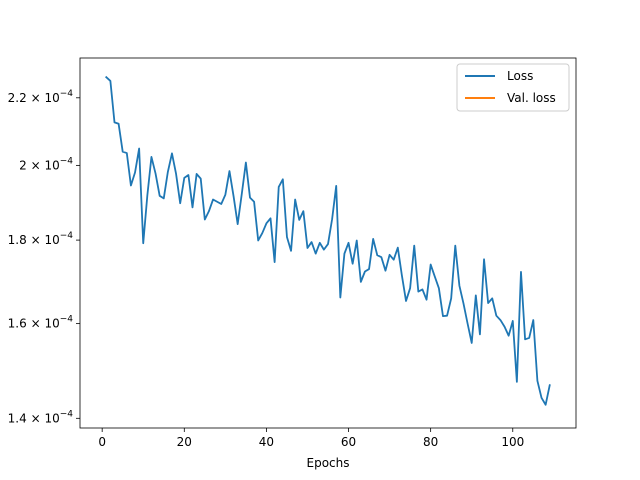  I want to click on legend: Loss Val. loss, so click(513, 87).